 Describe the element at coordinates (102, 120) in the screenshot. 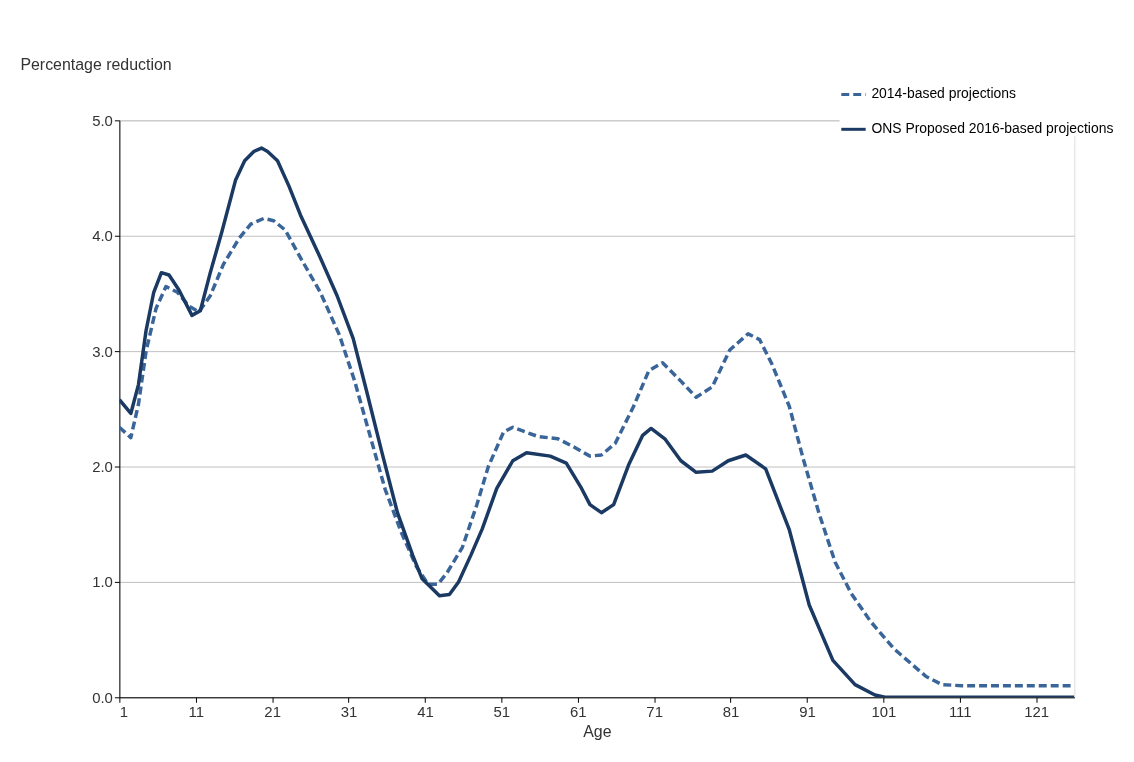

I see `y-tick-label: 5.0` at that location.